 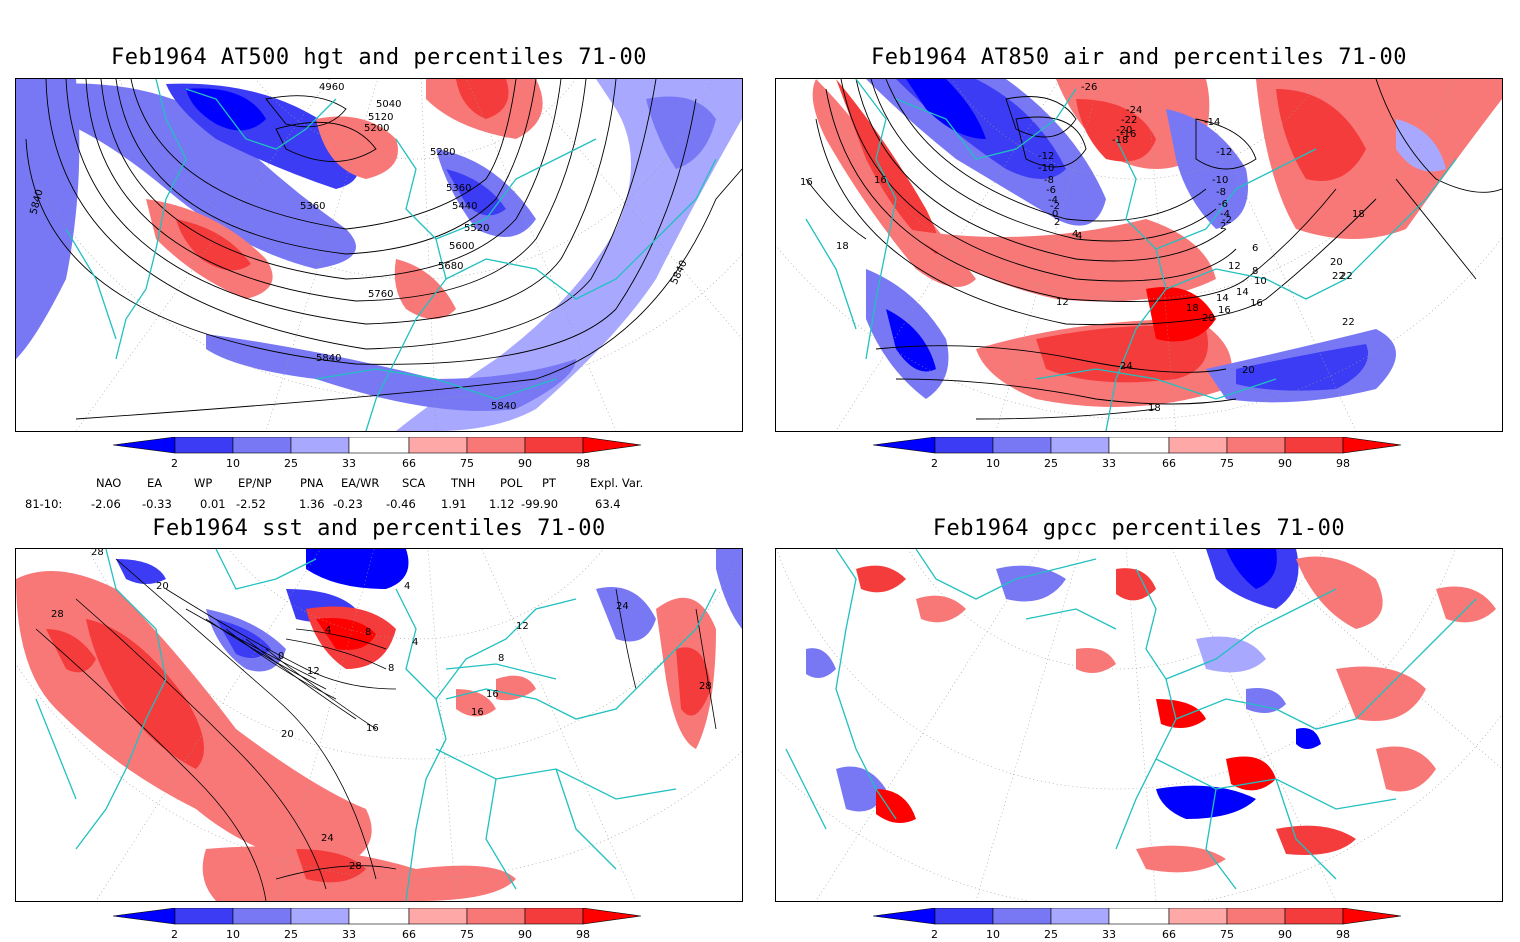 What do you see at coordinates (1129, 120) in the screenshot?
I see `contour-label: -22` at bounding box center [1129, 120].